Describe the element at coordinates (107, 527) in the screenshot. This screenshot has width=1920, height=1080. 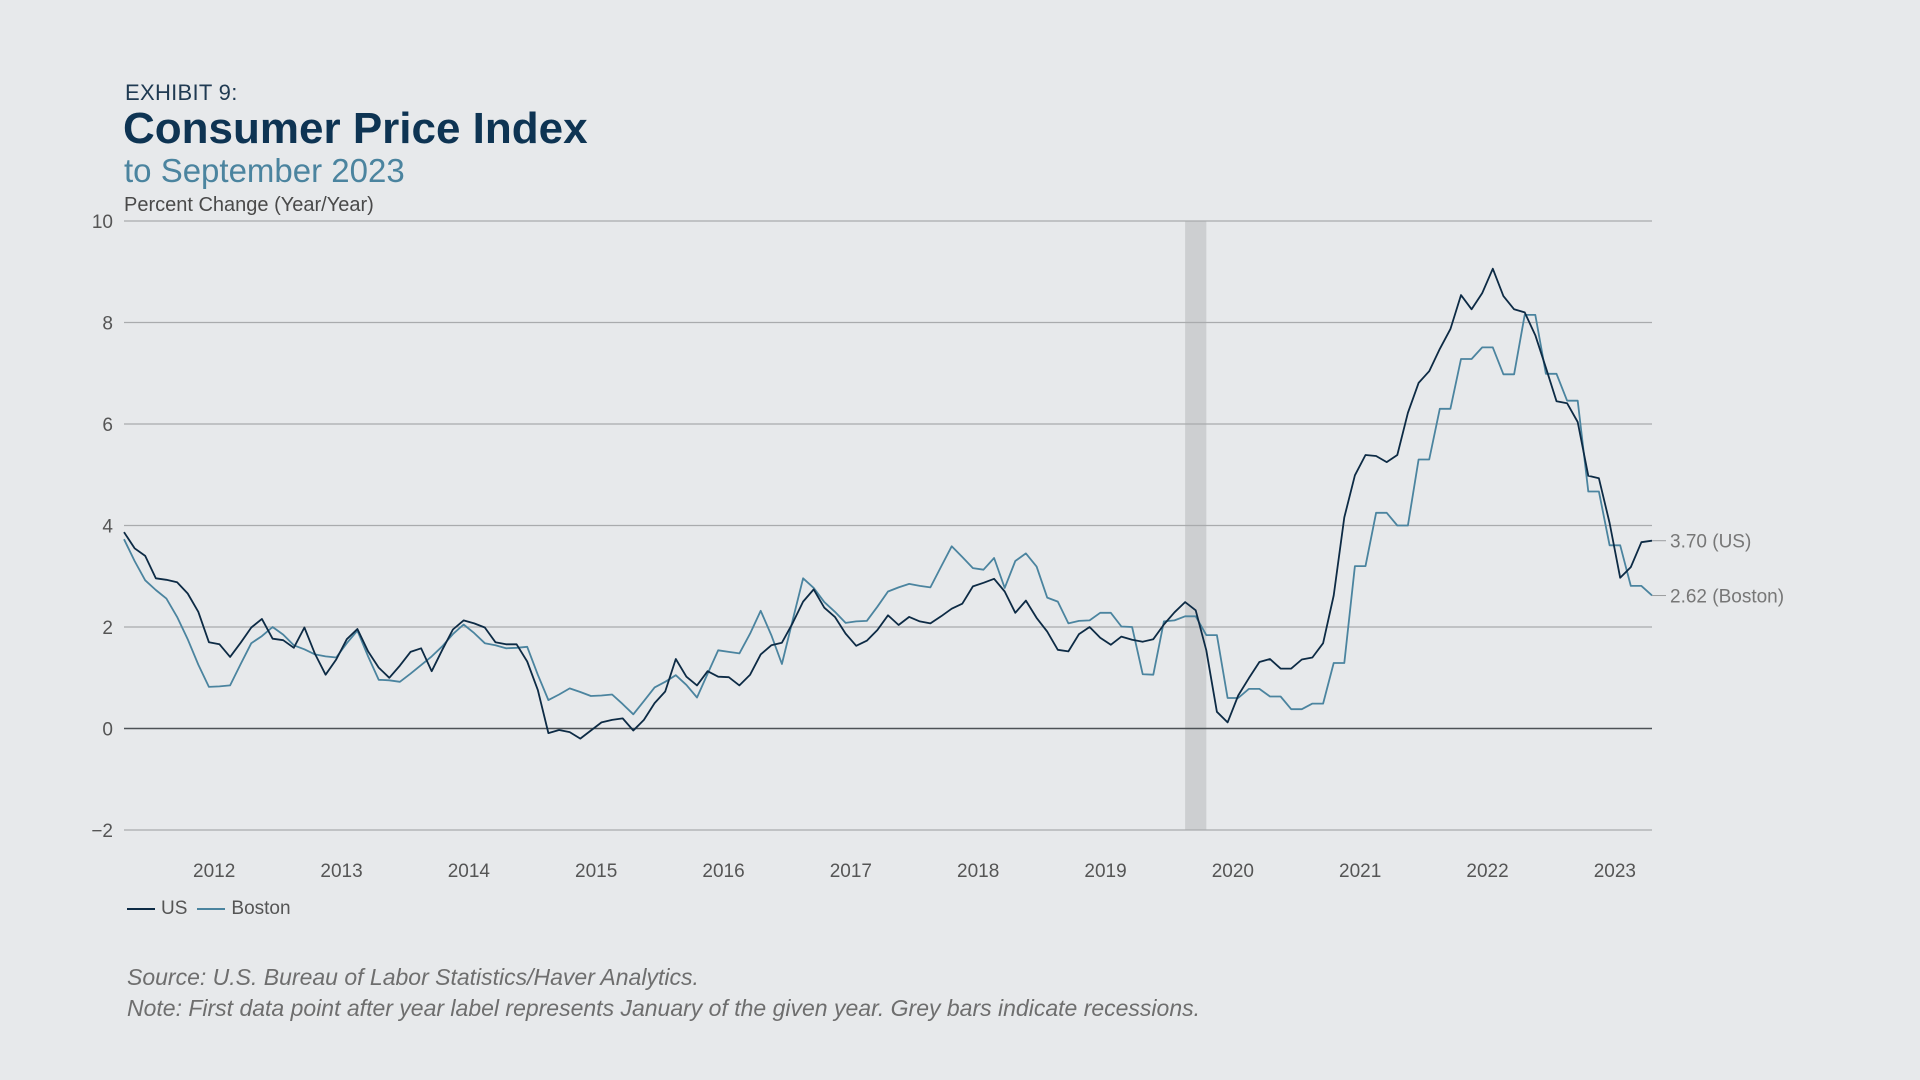
I see `y-tick-label: 4` at that location.